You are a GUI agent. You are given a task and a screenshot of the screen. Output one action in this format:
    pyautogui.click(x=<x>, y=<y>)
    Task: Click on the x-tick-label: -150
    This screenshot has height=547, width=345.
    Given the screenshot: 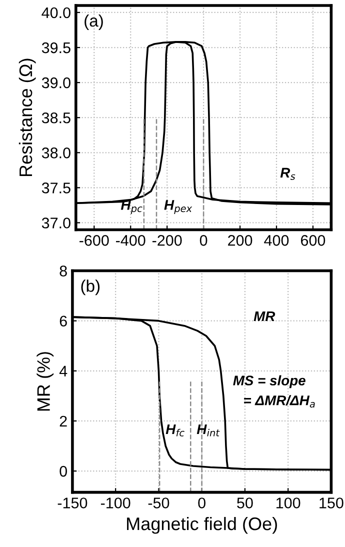 What is the action you would take?
    pyautogui.click(x=73, y=503)
    